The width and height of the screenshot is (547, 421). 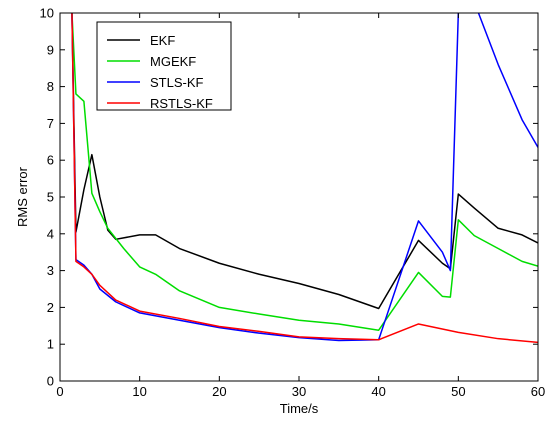 I want to click on y-tick-label: 3, so click(x=50, y=270).